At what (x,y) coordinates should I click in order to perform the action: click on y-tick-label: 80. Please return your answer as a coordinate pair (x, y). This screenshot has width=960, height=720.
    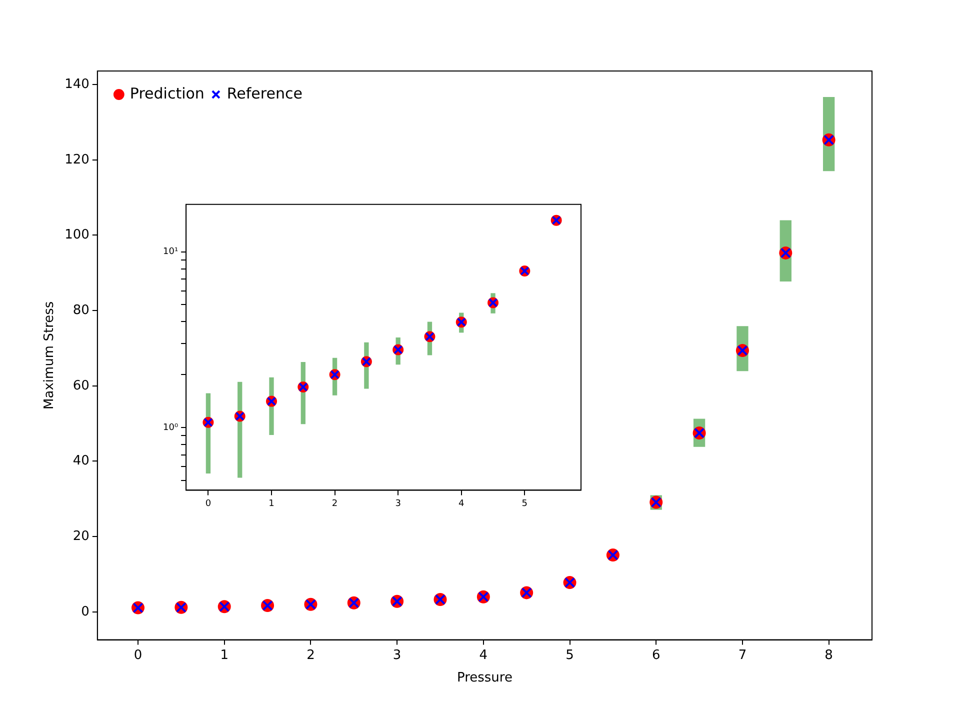
    Looking at the image, I should click on (81, 310).